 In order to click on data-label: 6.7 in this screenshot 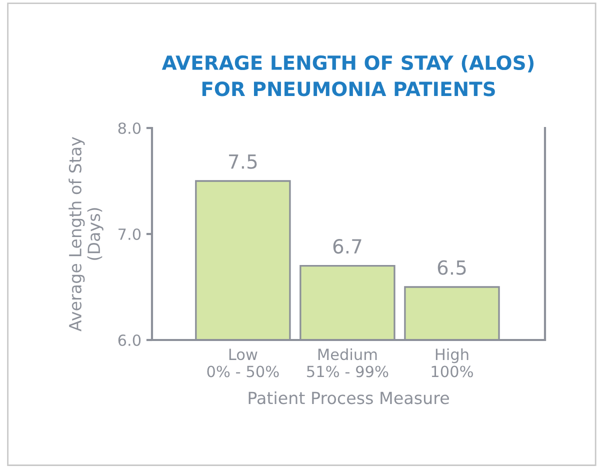, I will do `click(347, 246)`.